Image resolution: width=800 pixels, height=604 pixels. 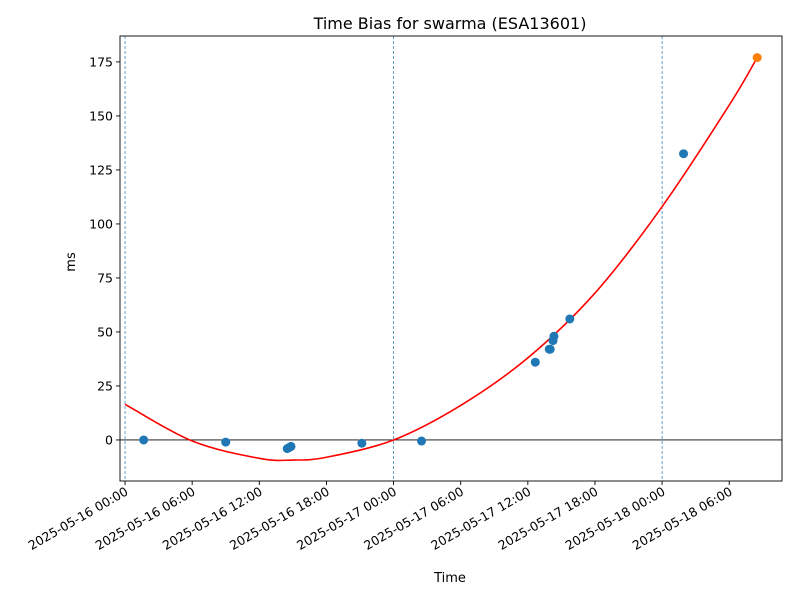 What do you see at coordinates (449, 578) in the screenshot?
I see `x-axis-label: Time` at bounding box center [449, 578].